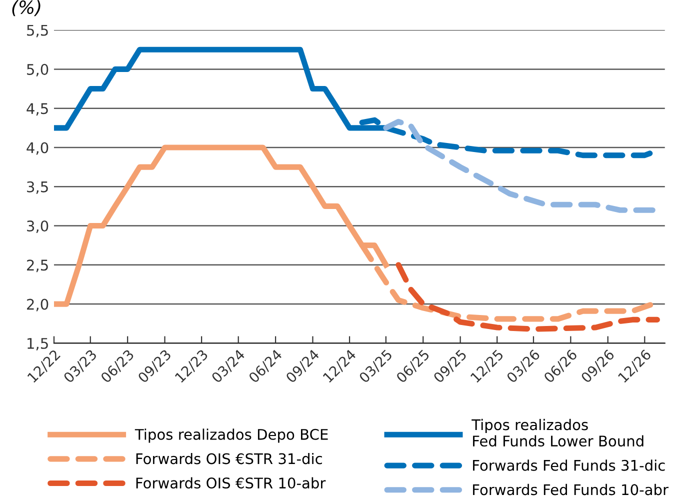  What do you see at coordinates (37, 70) in the screenshot?
I see `y-tick-label: 5,0` at bounding box center [37, 70].